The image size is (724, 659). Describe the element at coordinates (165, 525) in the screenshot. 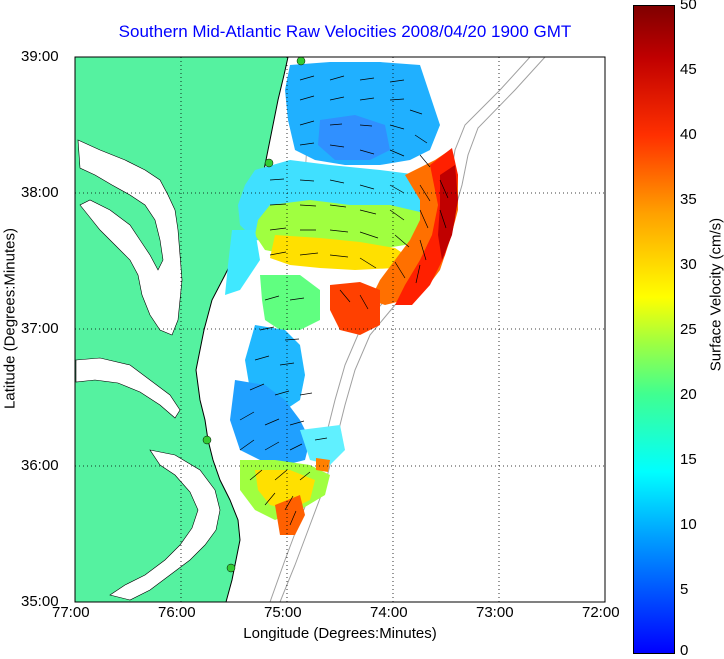

I see `sound` at that location.